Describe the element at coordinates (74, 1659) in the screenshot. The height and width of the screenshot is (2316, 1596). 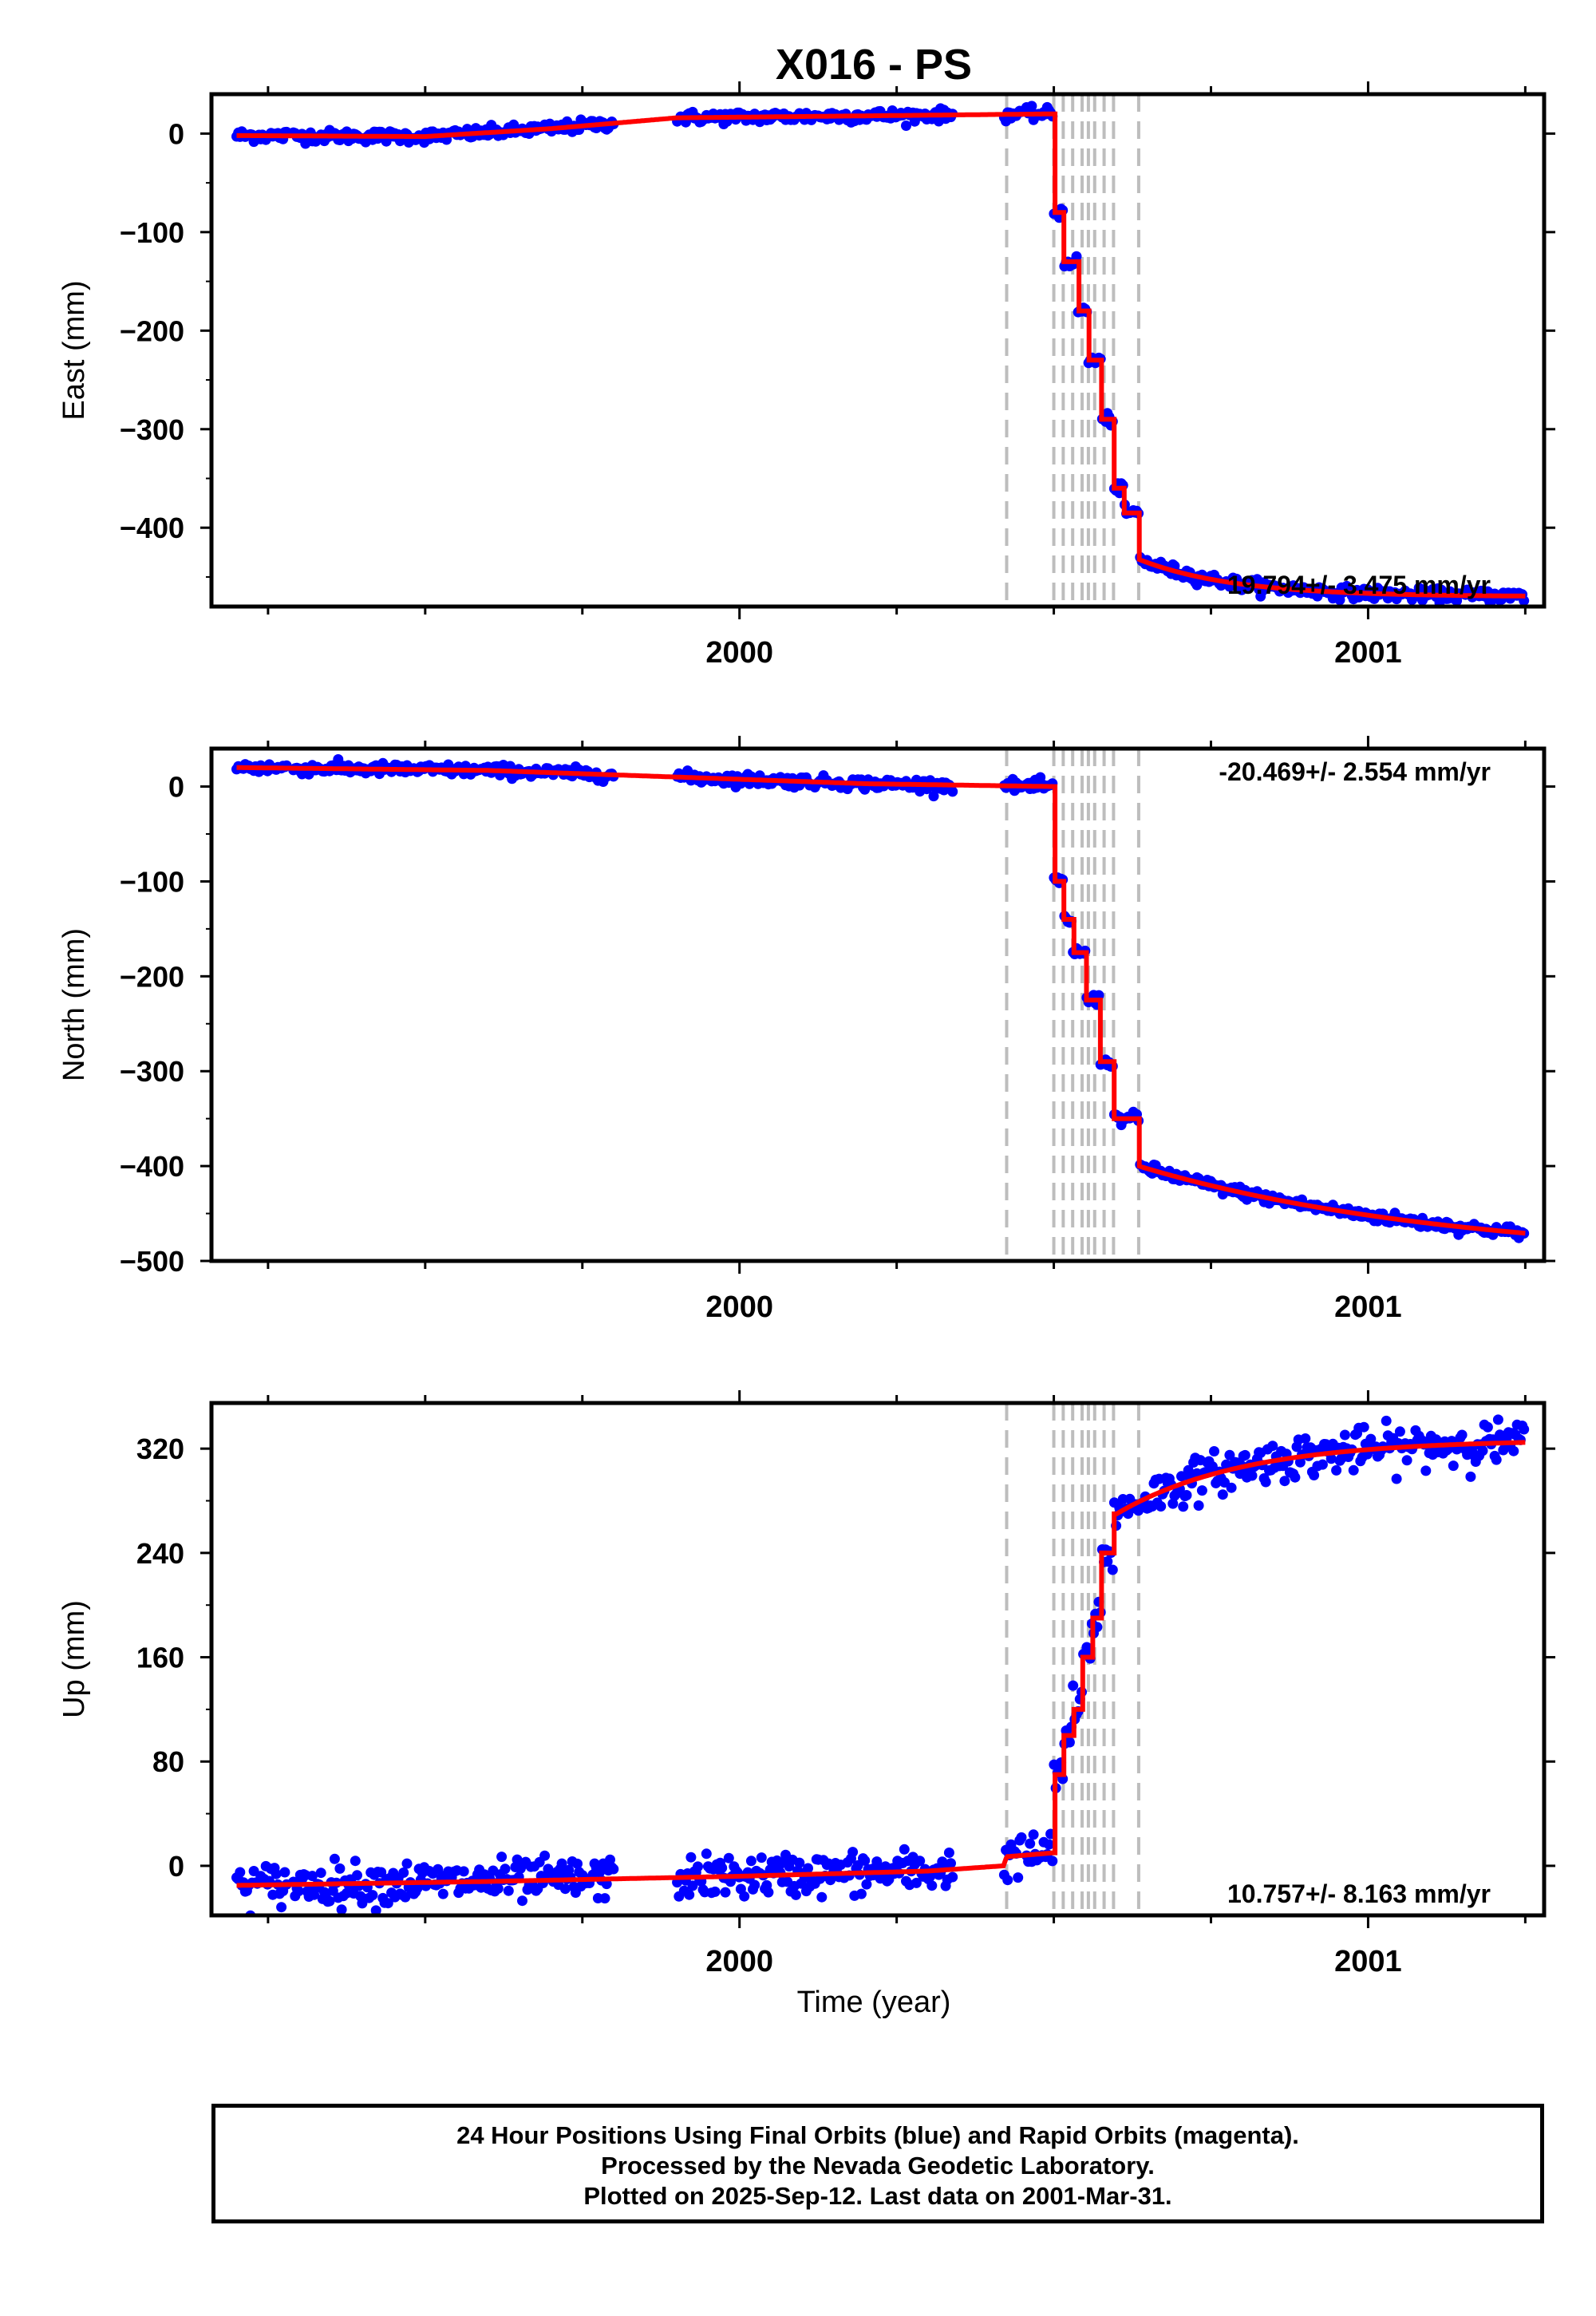
I see `y-axis-label: Up (mm)` at that location.